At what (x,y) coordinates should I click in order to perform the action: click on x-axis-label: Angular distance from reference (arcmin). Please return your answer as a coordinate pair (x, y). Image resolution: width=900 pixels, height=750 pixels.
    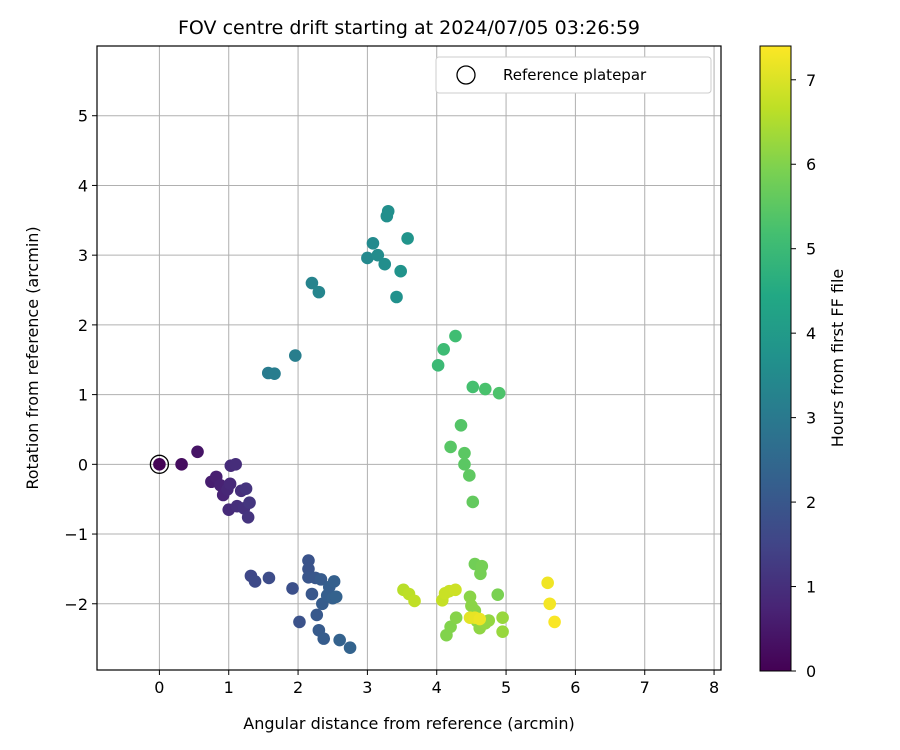
    Looking at the image, I should click on (408, 723).